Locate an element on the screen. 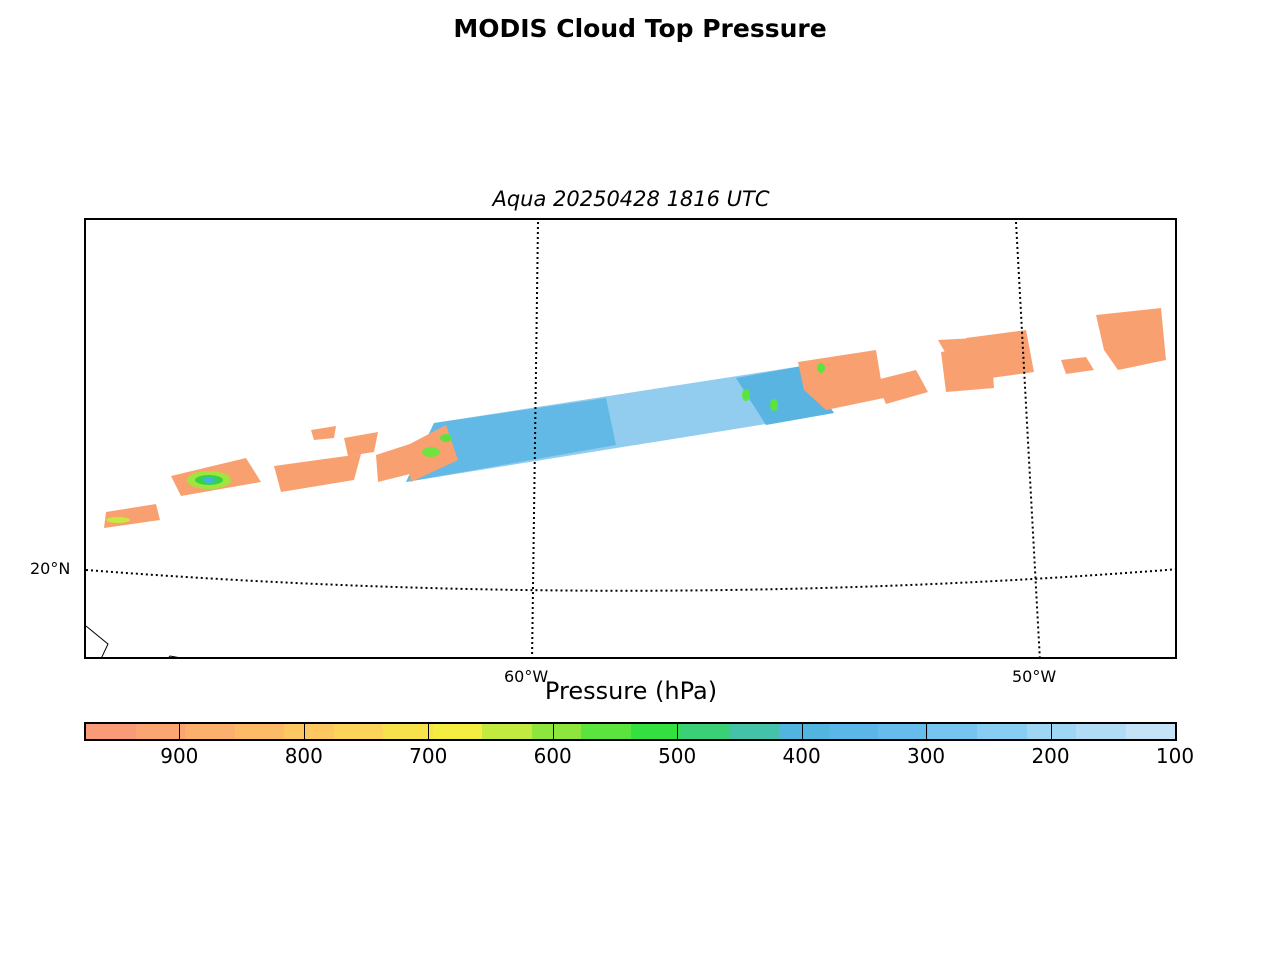 The width and height of the screenshot is (1280, 960). colorbar is located at coordinates (630, 731).